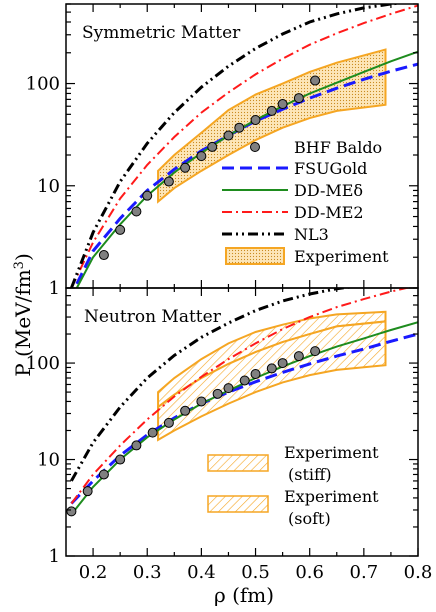  What do you see at coordinates (293, 507) in the screenshot?
I see `legend-item-experiment-soft: Experiment (soft)` at bounding box center [293, 507].